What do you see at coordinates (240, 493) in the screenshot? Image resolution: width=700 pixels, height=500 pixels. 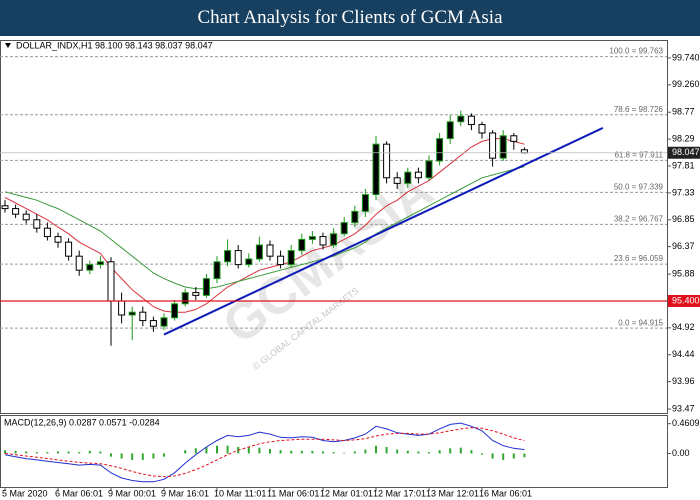 I see `x-tick-label: 10 Mar 11:01` at bounding box center [240, 493].